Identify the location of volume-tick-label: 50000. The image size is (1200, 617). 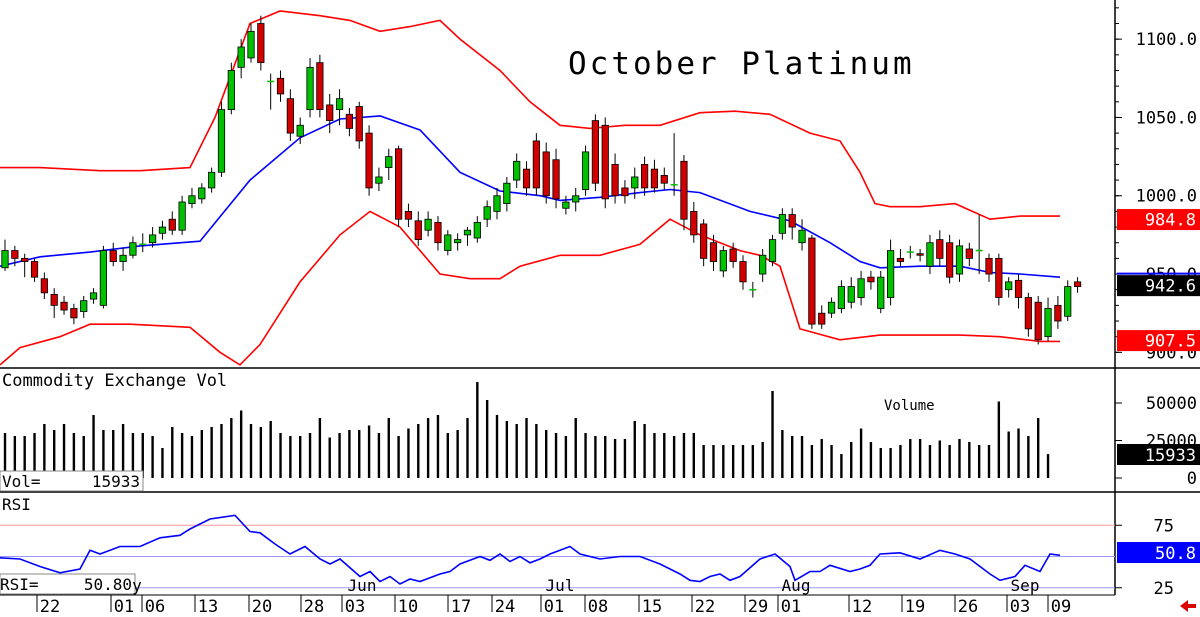
(1171, 404).